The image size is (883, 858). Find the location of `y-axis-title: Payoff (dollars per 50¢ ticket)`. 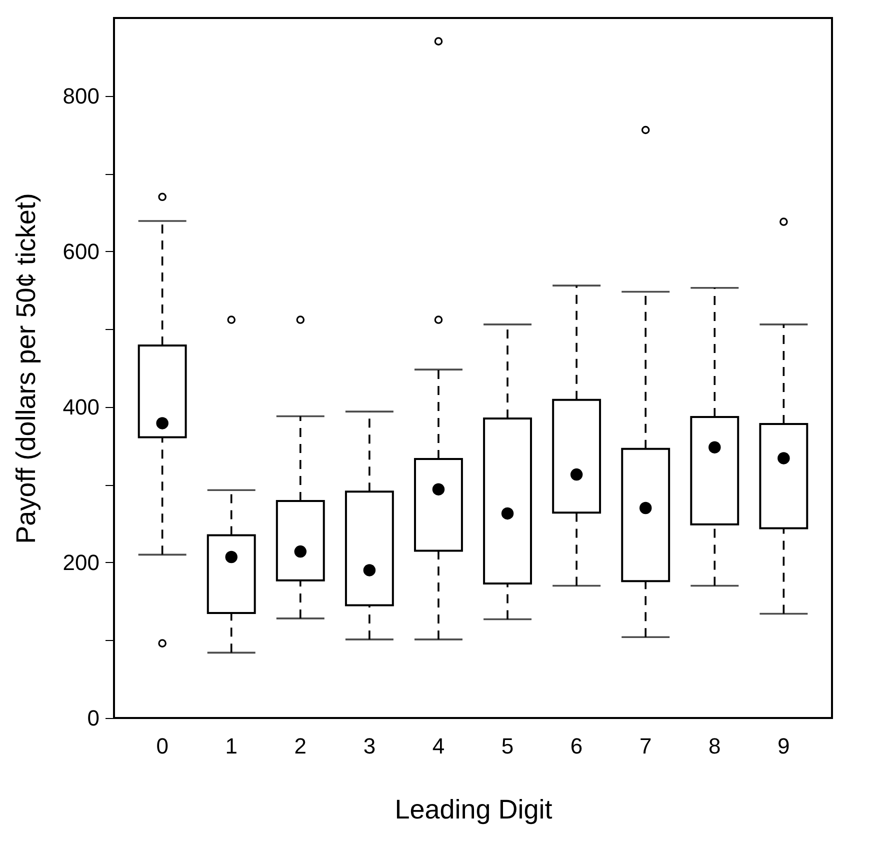

y-axis-title: Payoff (dollars per 50¢ ticket) is located at coordinates (25, 368).